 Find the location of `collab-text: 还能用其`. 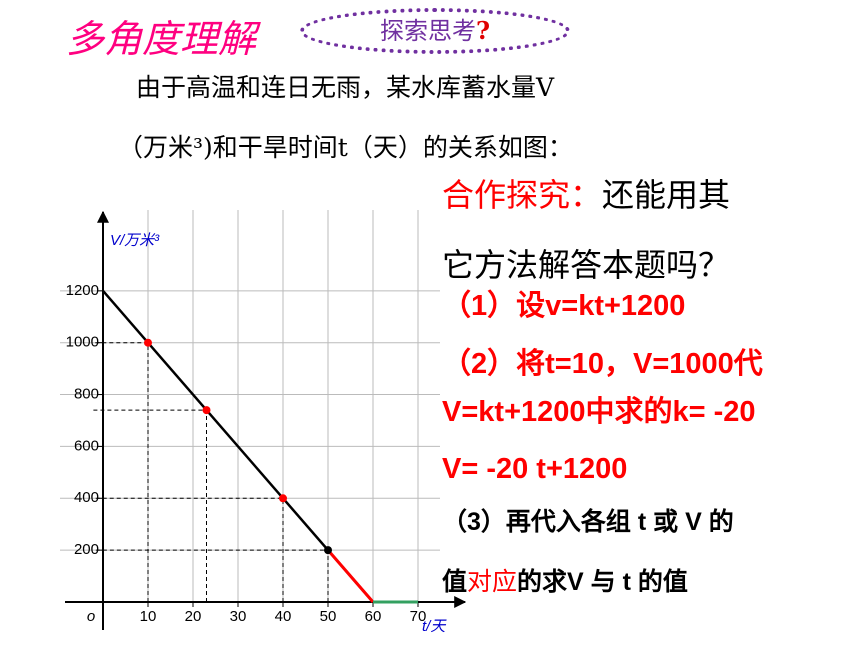

collab-text: 还能用其 is located at coordinates (666, 195).